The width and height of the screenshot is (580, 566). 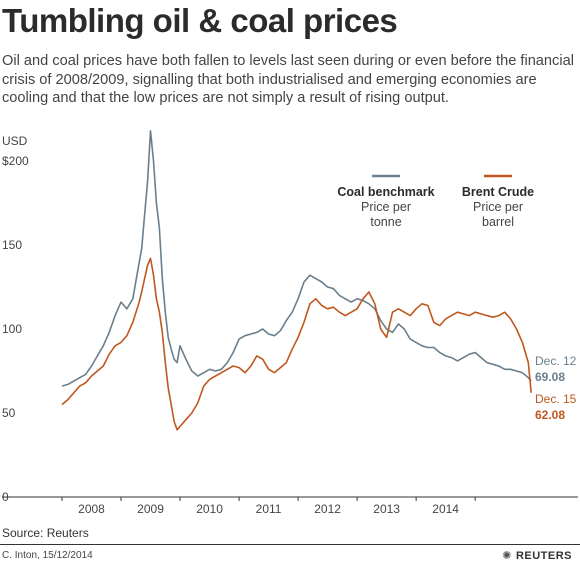 I want to click on coal-end-date: Dec. 12, so click(x=556, y=361).